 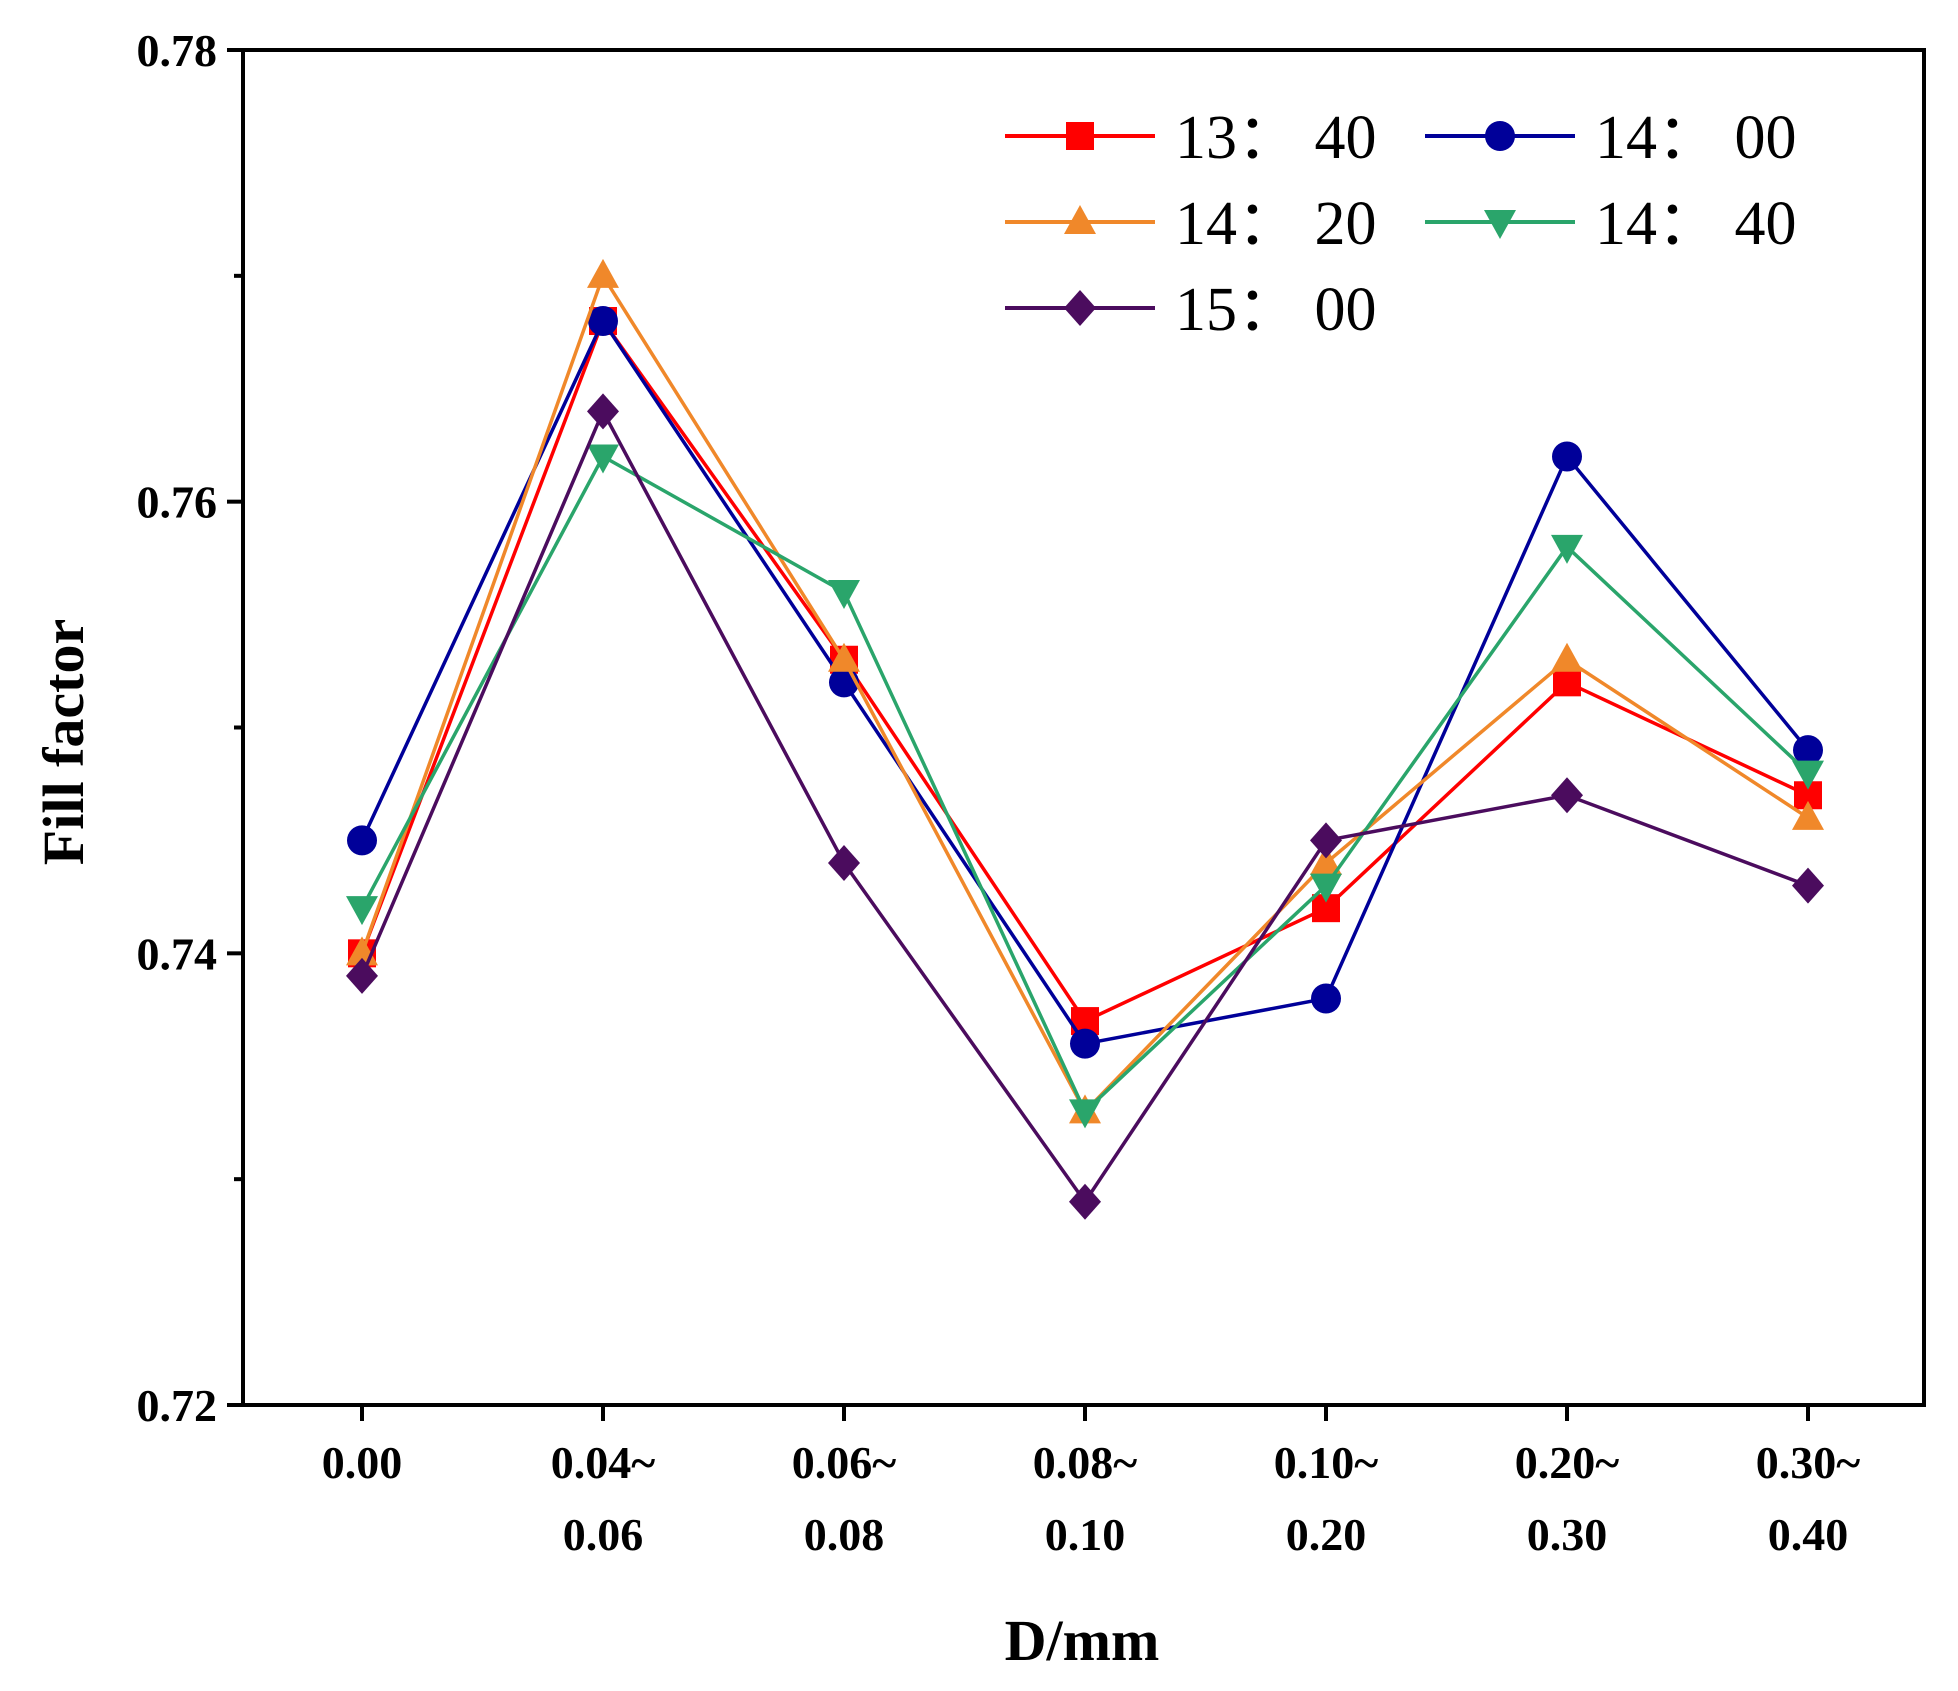 What do you see at coordinates (1085, 1534) in the screenshot?
I see `x-tick-label: 0.10` at bounding box center [1085, 1534].